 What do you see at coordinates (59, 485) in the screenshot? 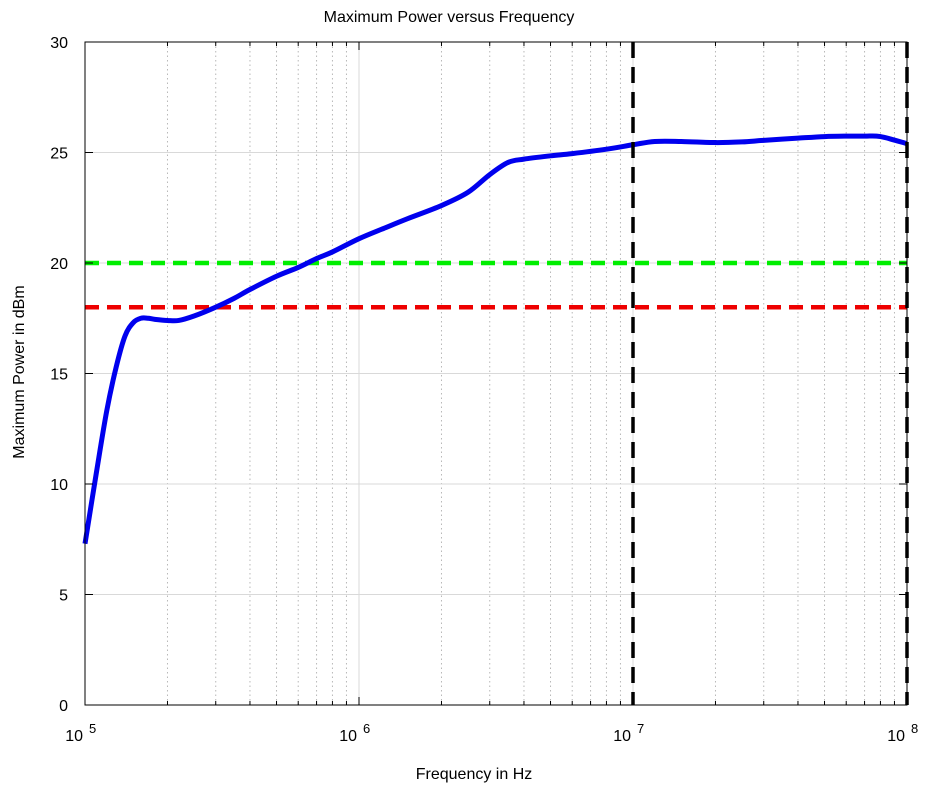
I see `y-tick-label: 10` at bounding box center [59, 485].